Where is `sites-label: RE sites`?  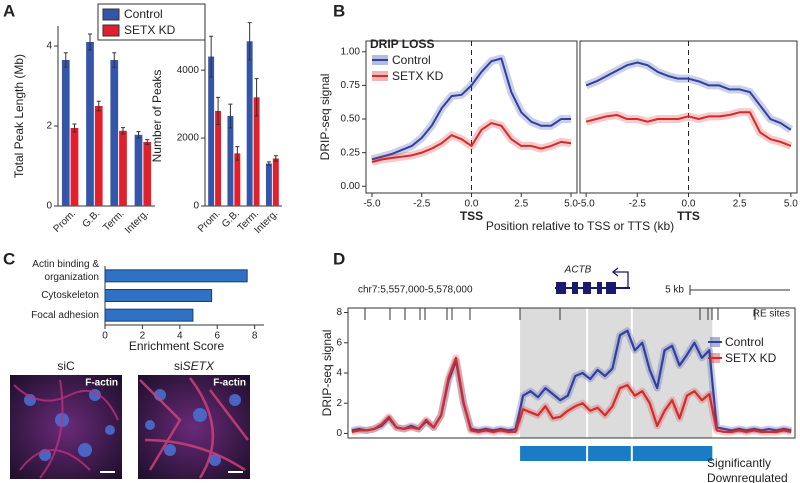
sites-label: RE sites is located at coordinates (771, 314).